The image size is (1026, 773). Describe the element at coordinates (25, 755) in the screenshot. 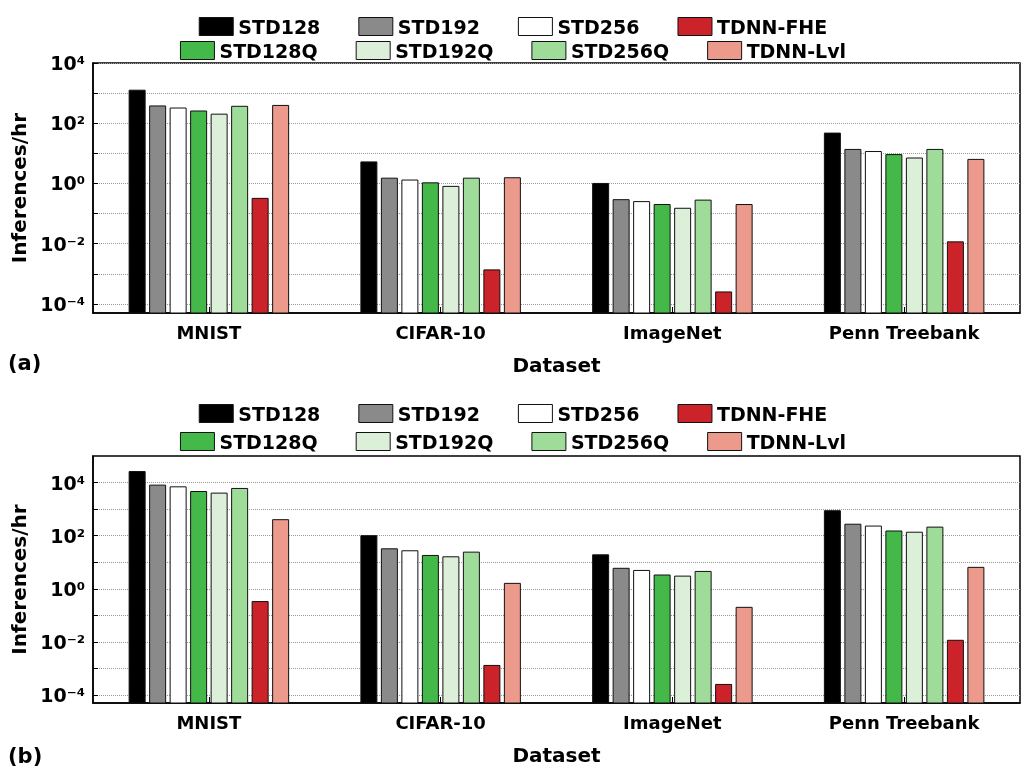

I see `text: (b)` at that location.